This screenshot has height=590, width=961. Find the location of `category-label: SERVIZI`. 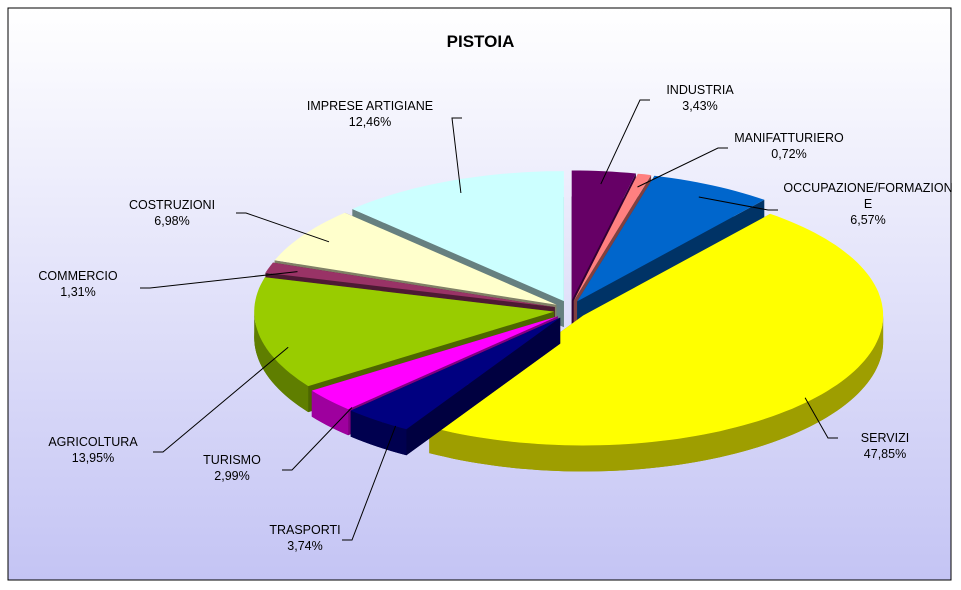

category-label: SERVIZI is located at coordinates (885, 438).